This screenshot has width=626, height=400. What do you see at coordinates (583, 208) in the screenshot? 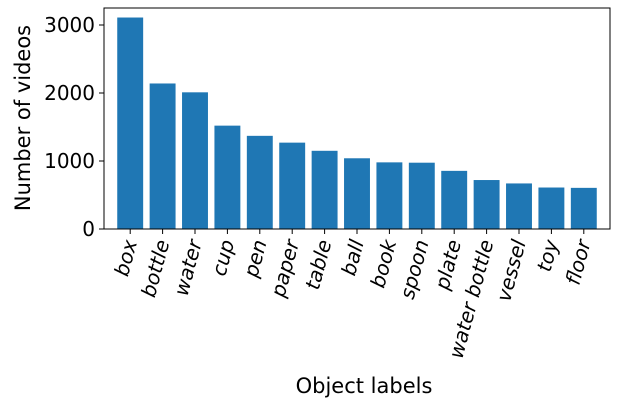
I see `bar-floor` at bounding box center [583, 208].